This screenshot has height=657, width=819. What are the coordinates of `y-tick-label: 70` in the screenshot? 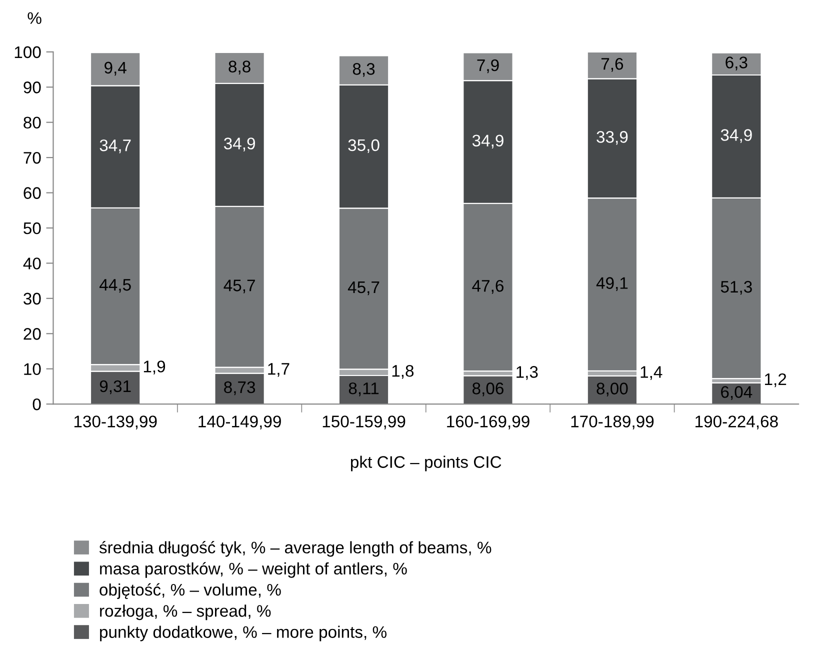 It's located at (32, 158).